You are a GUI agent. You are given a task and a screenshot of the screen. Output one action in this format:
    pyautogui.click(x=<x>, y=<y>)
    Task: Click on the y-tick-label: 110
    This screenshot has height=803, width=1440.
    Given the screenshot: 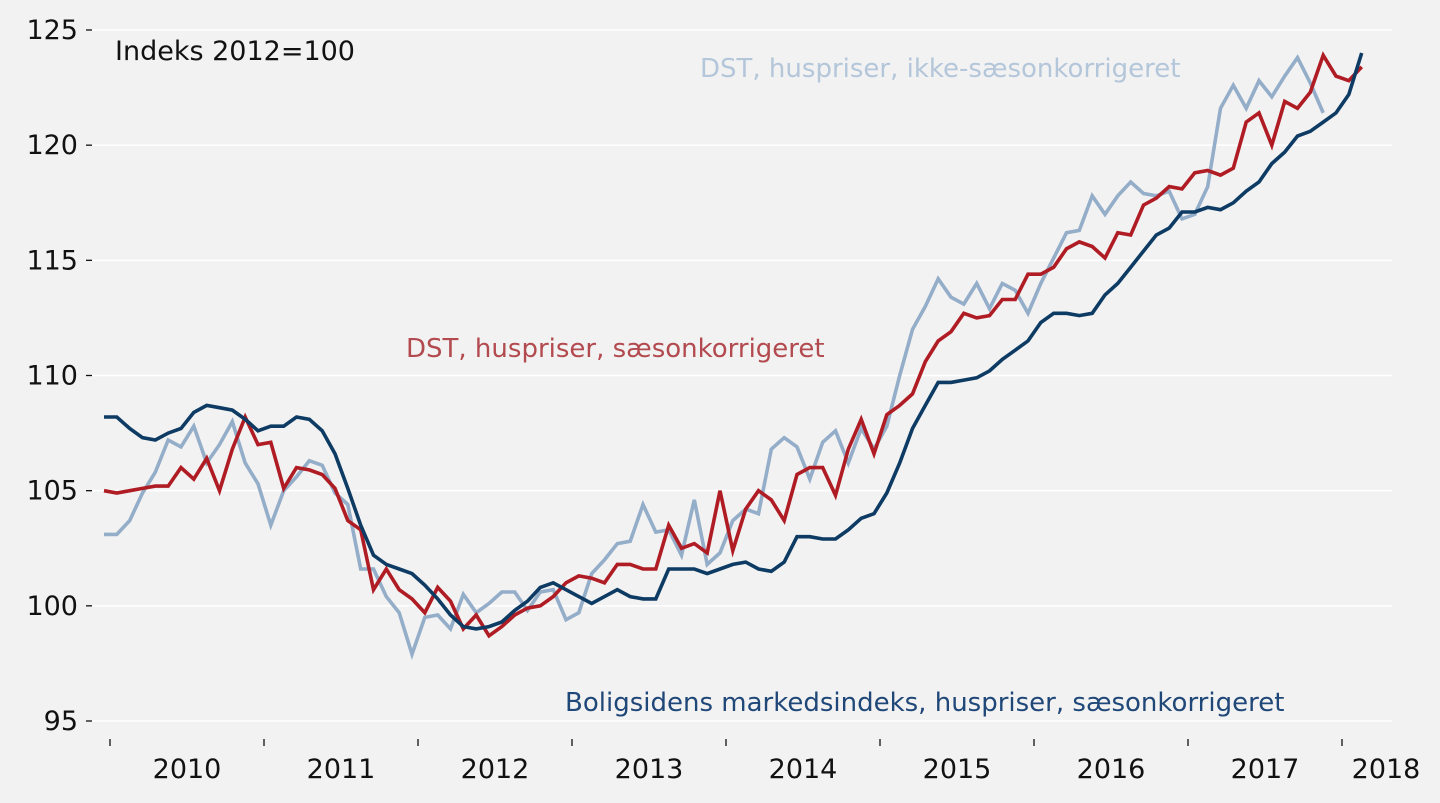 What is the action you would take?
    pyautogui.click(x=52, y=376)
    